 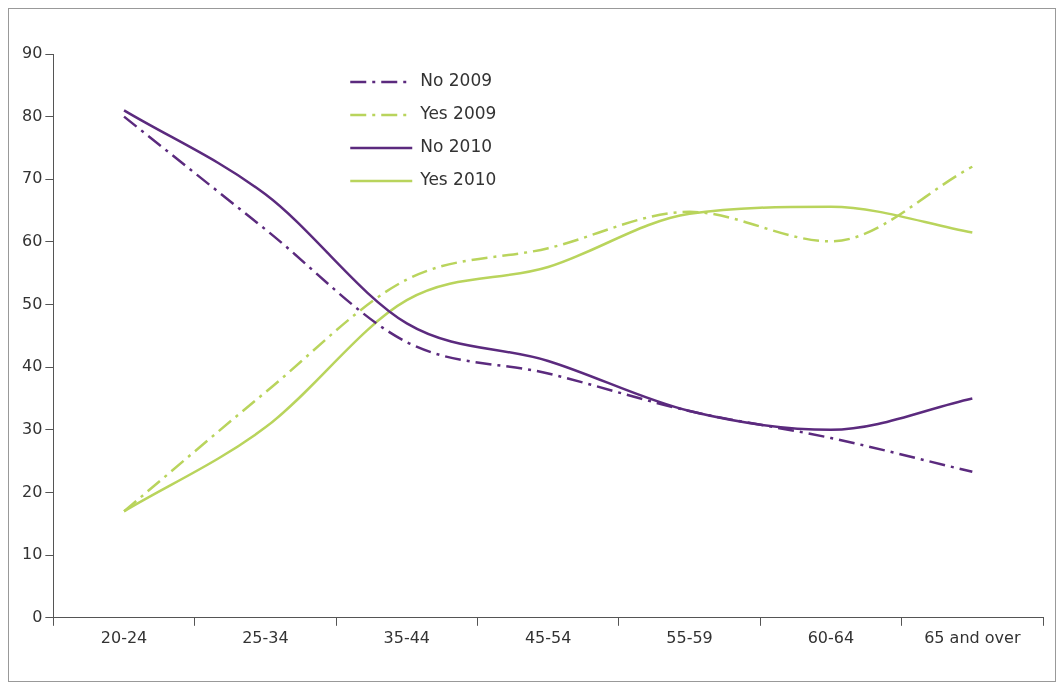 I want to click on y-tick-label: 20, so click(x=32, y=491).